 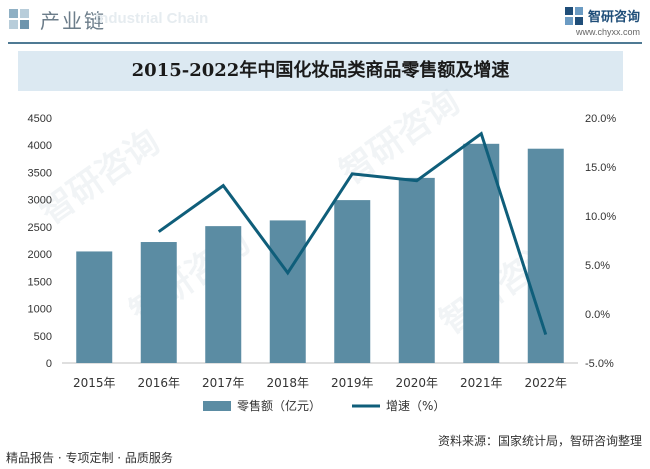 What do you see at coordinates (325, 20) in the screenshot?
I see `header: 产业链 Industrial Chain 智研咨询 www.chyxx.com` at bounding box center [325, 20].